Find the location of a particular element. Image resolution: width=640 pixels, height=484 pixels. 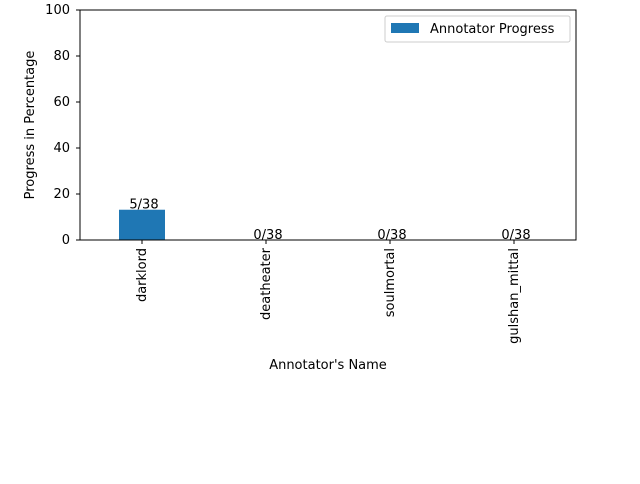

legend-label: Annotator Progress is located at coordinates (492, 29).